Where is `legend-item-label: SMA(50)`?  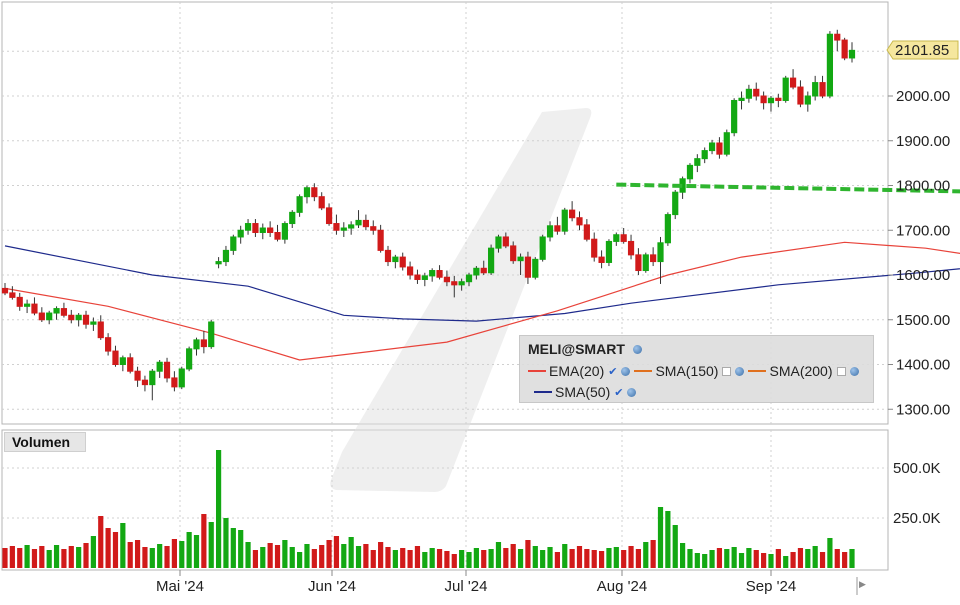 legend-item-label: SMA(50) is located at coordinates (583, 392).